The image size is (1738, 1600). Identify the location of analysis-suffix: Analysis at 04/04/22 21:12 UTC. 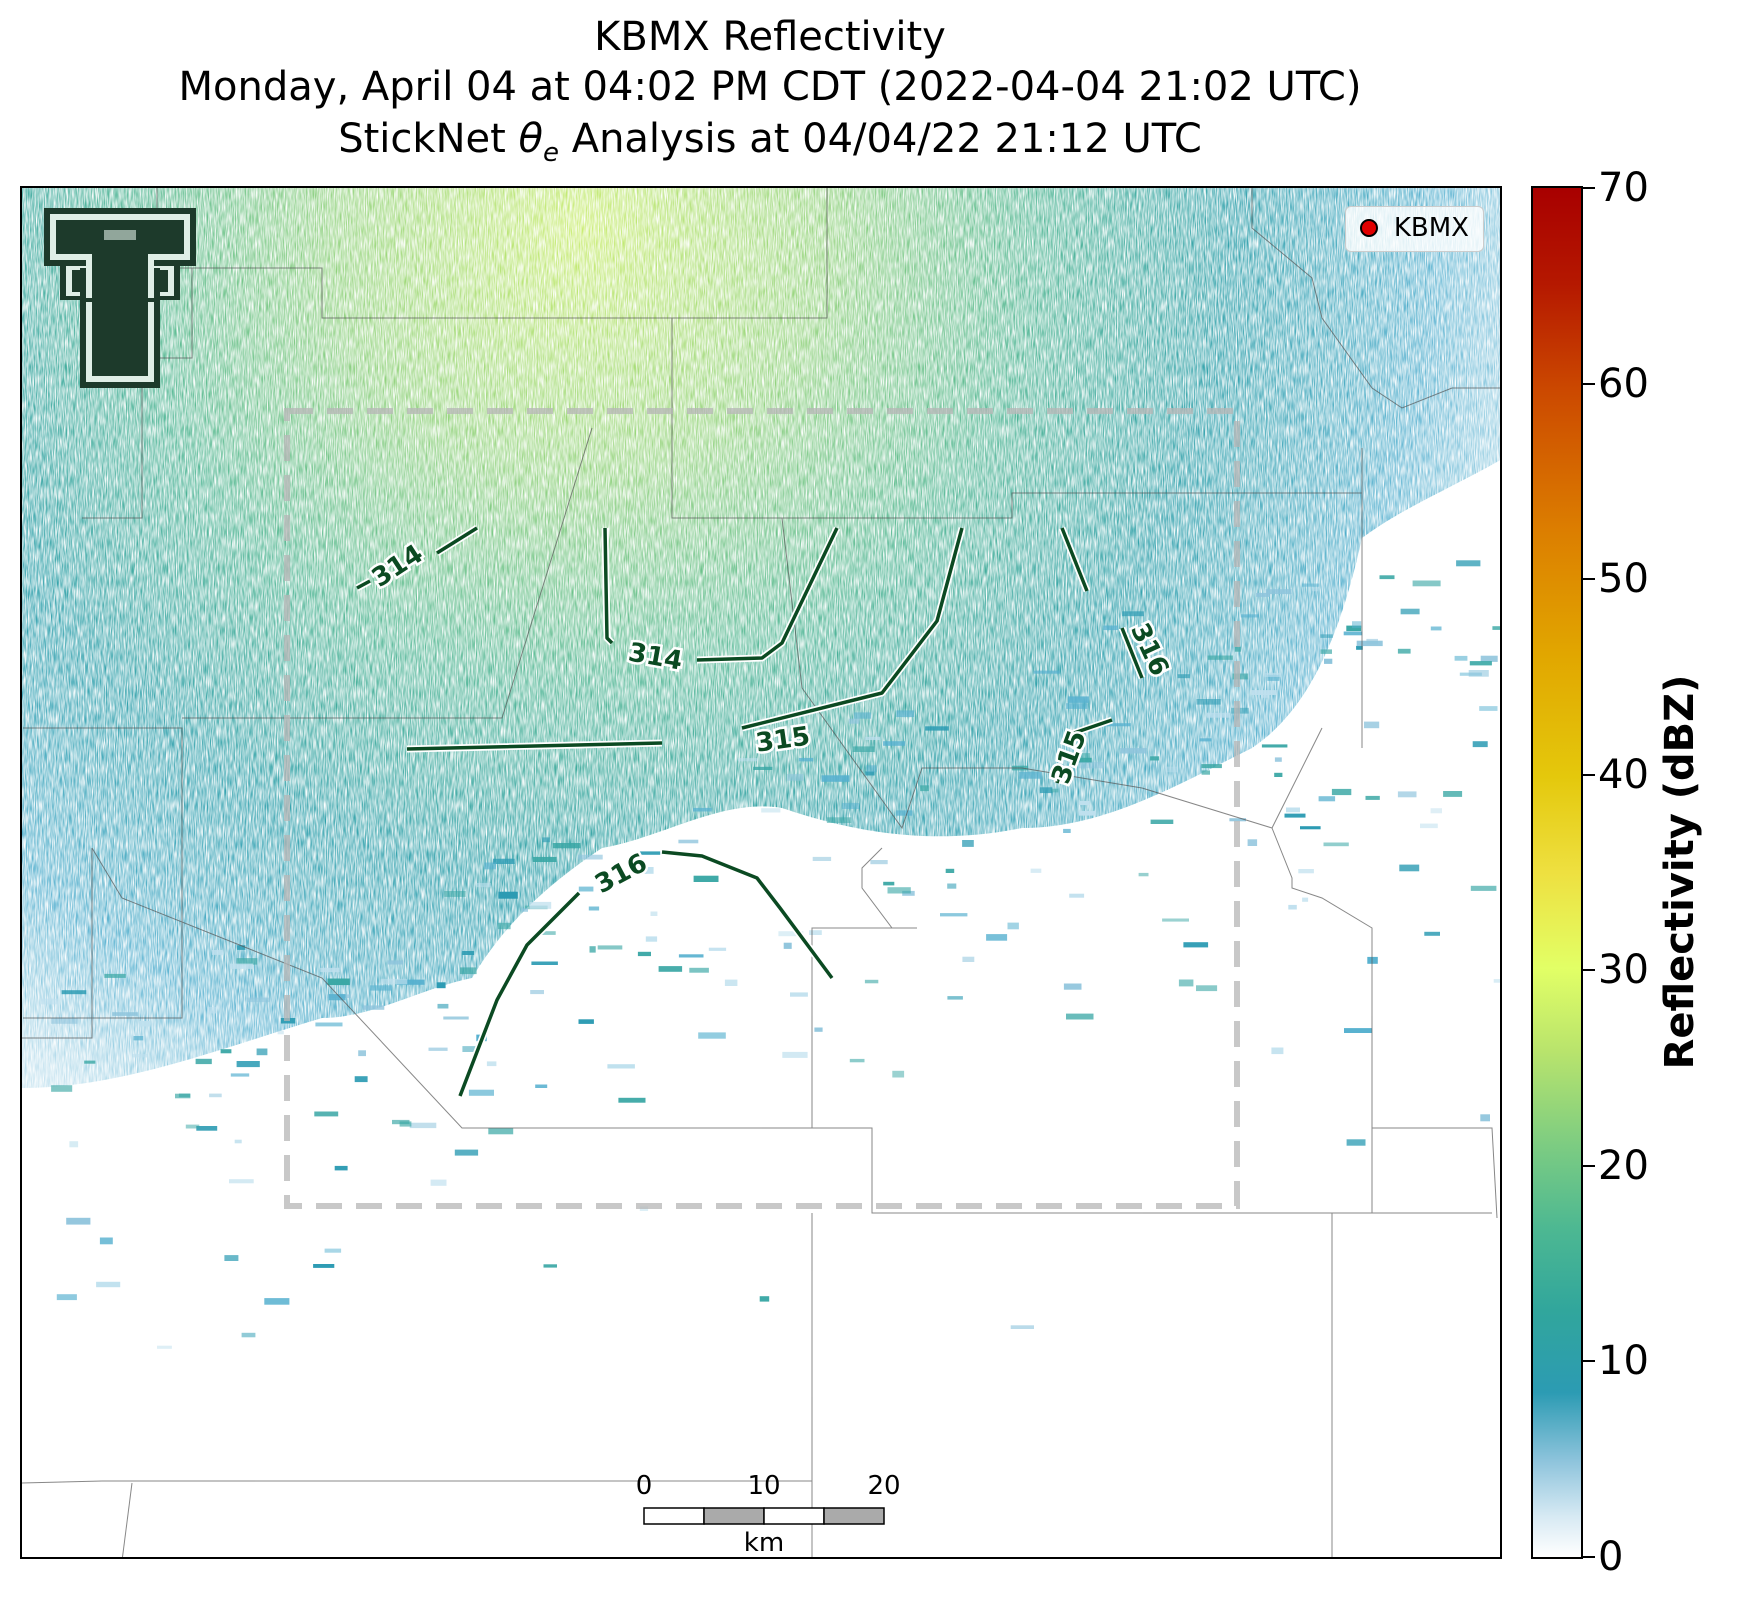
(880, 139).